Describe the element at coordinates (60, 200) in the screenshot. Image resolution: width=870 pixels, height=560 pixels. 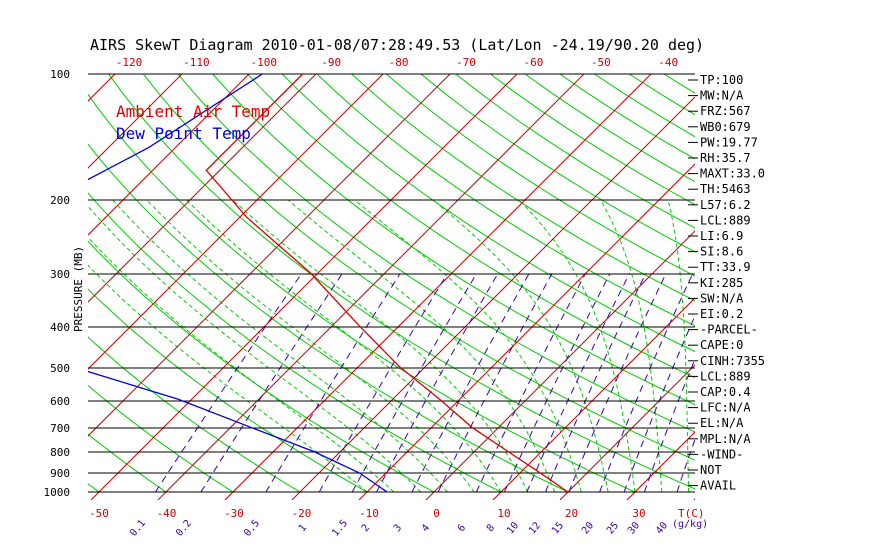
I see `pressure-tick-label: 200` at that location.